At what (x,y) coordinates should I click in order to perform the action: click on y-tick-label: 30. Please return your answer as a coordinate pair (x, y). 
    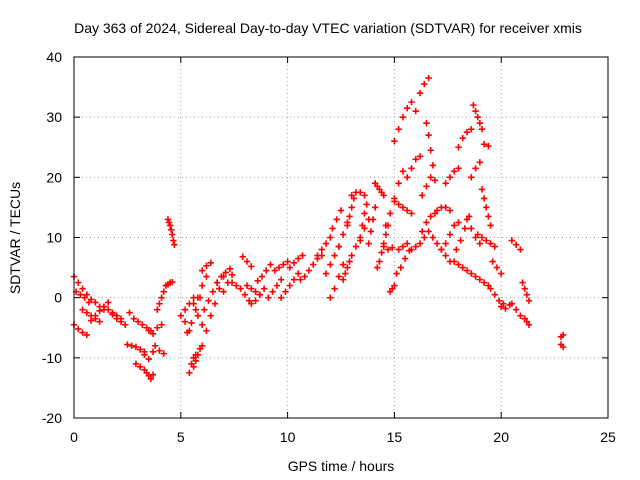
    Looking at the image, I should click on (54, 117).